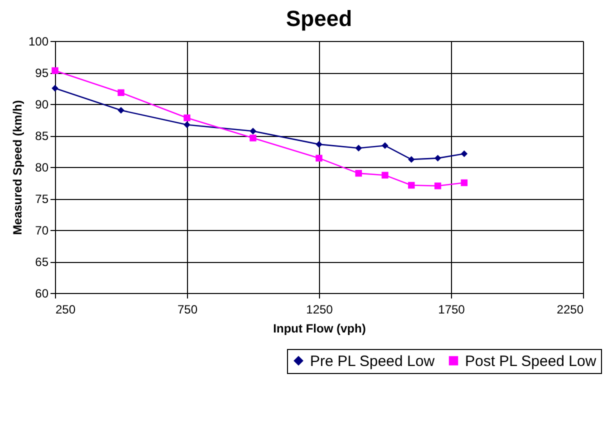  What do you see at coordinates (42, 167) in the screenshot?
I see `y-tick-label: 80` at bounding box center [42, 167].